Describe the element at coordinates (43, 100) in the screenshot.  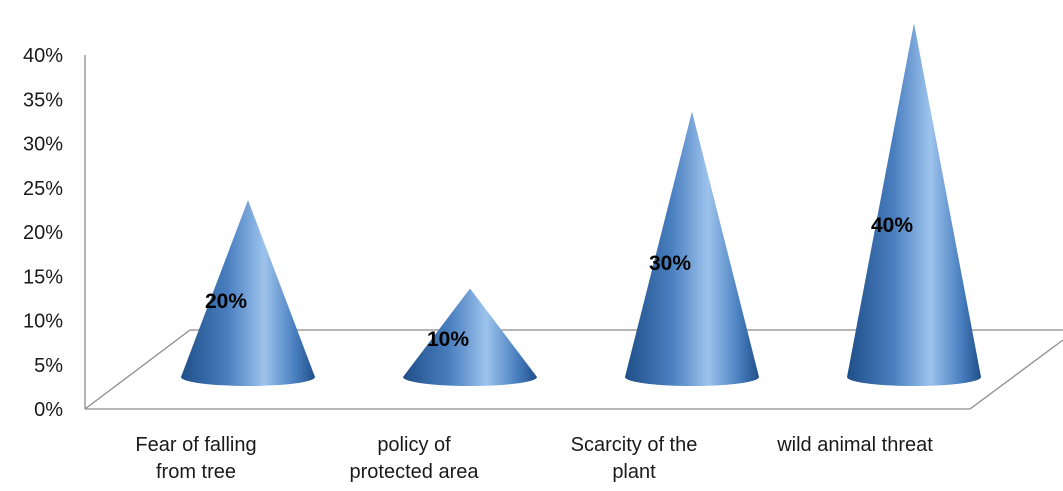
I see `y-tick-label: 35%` at that location.